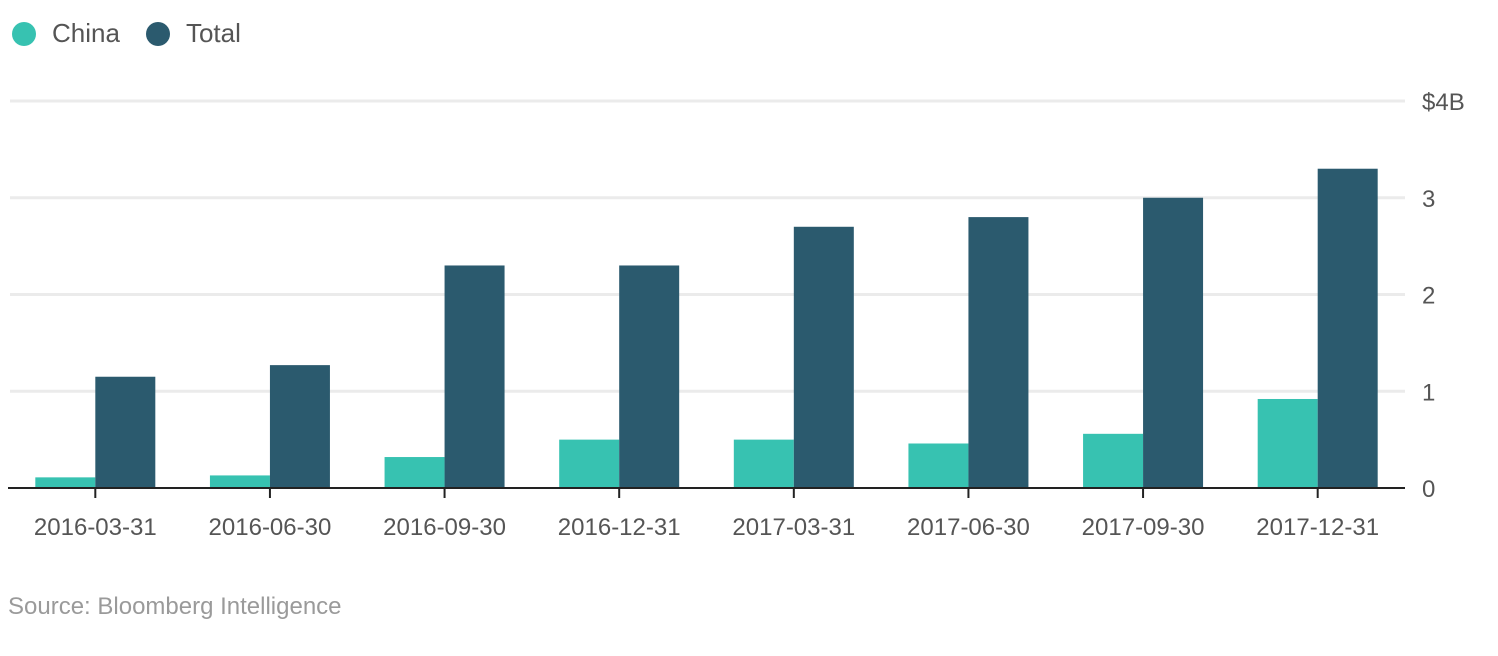 The height and width of the screenshot is (656, 1498). Describe the element at coordinates (24, 33) in the screenshot. I see `legend-swatch-china` at that location.